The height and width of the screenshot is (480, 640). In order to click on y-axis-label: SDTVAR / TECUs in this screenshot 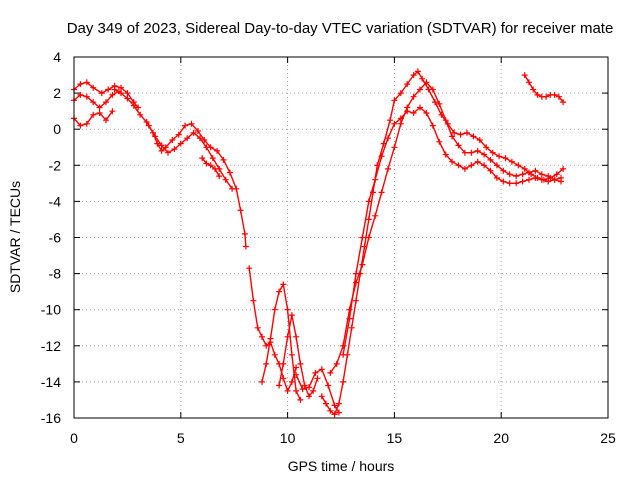, I will do `click(15, 237)`.